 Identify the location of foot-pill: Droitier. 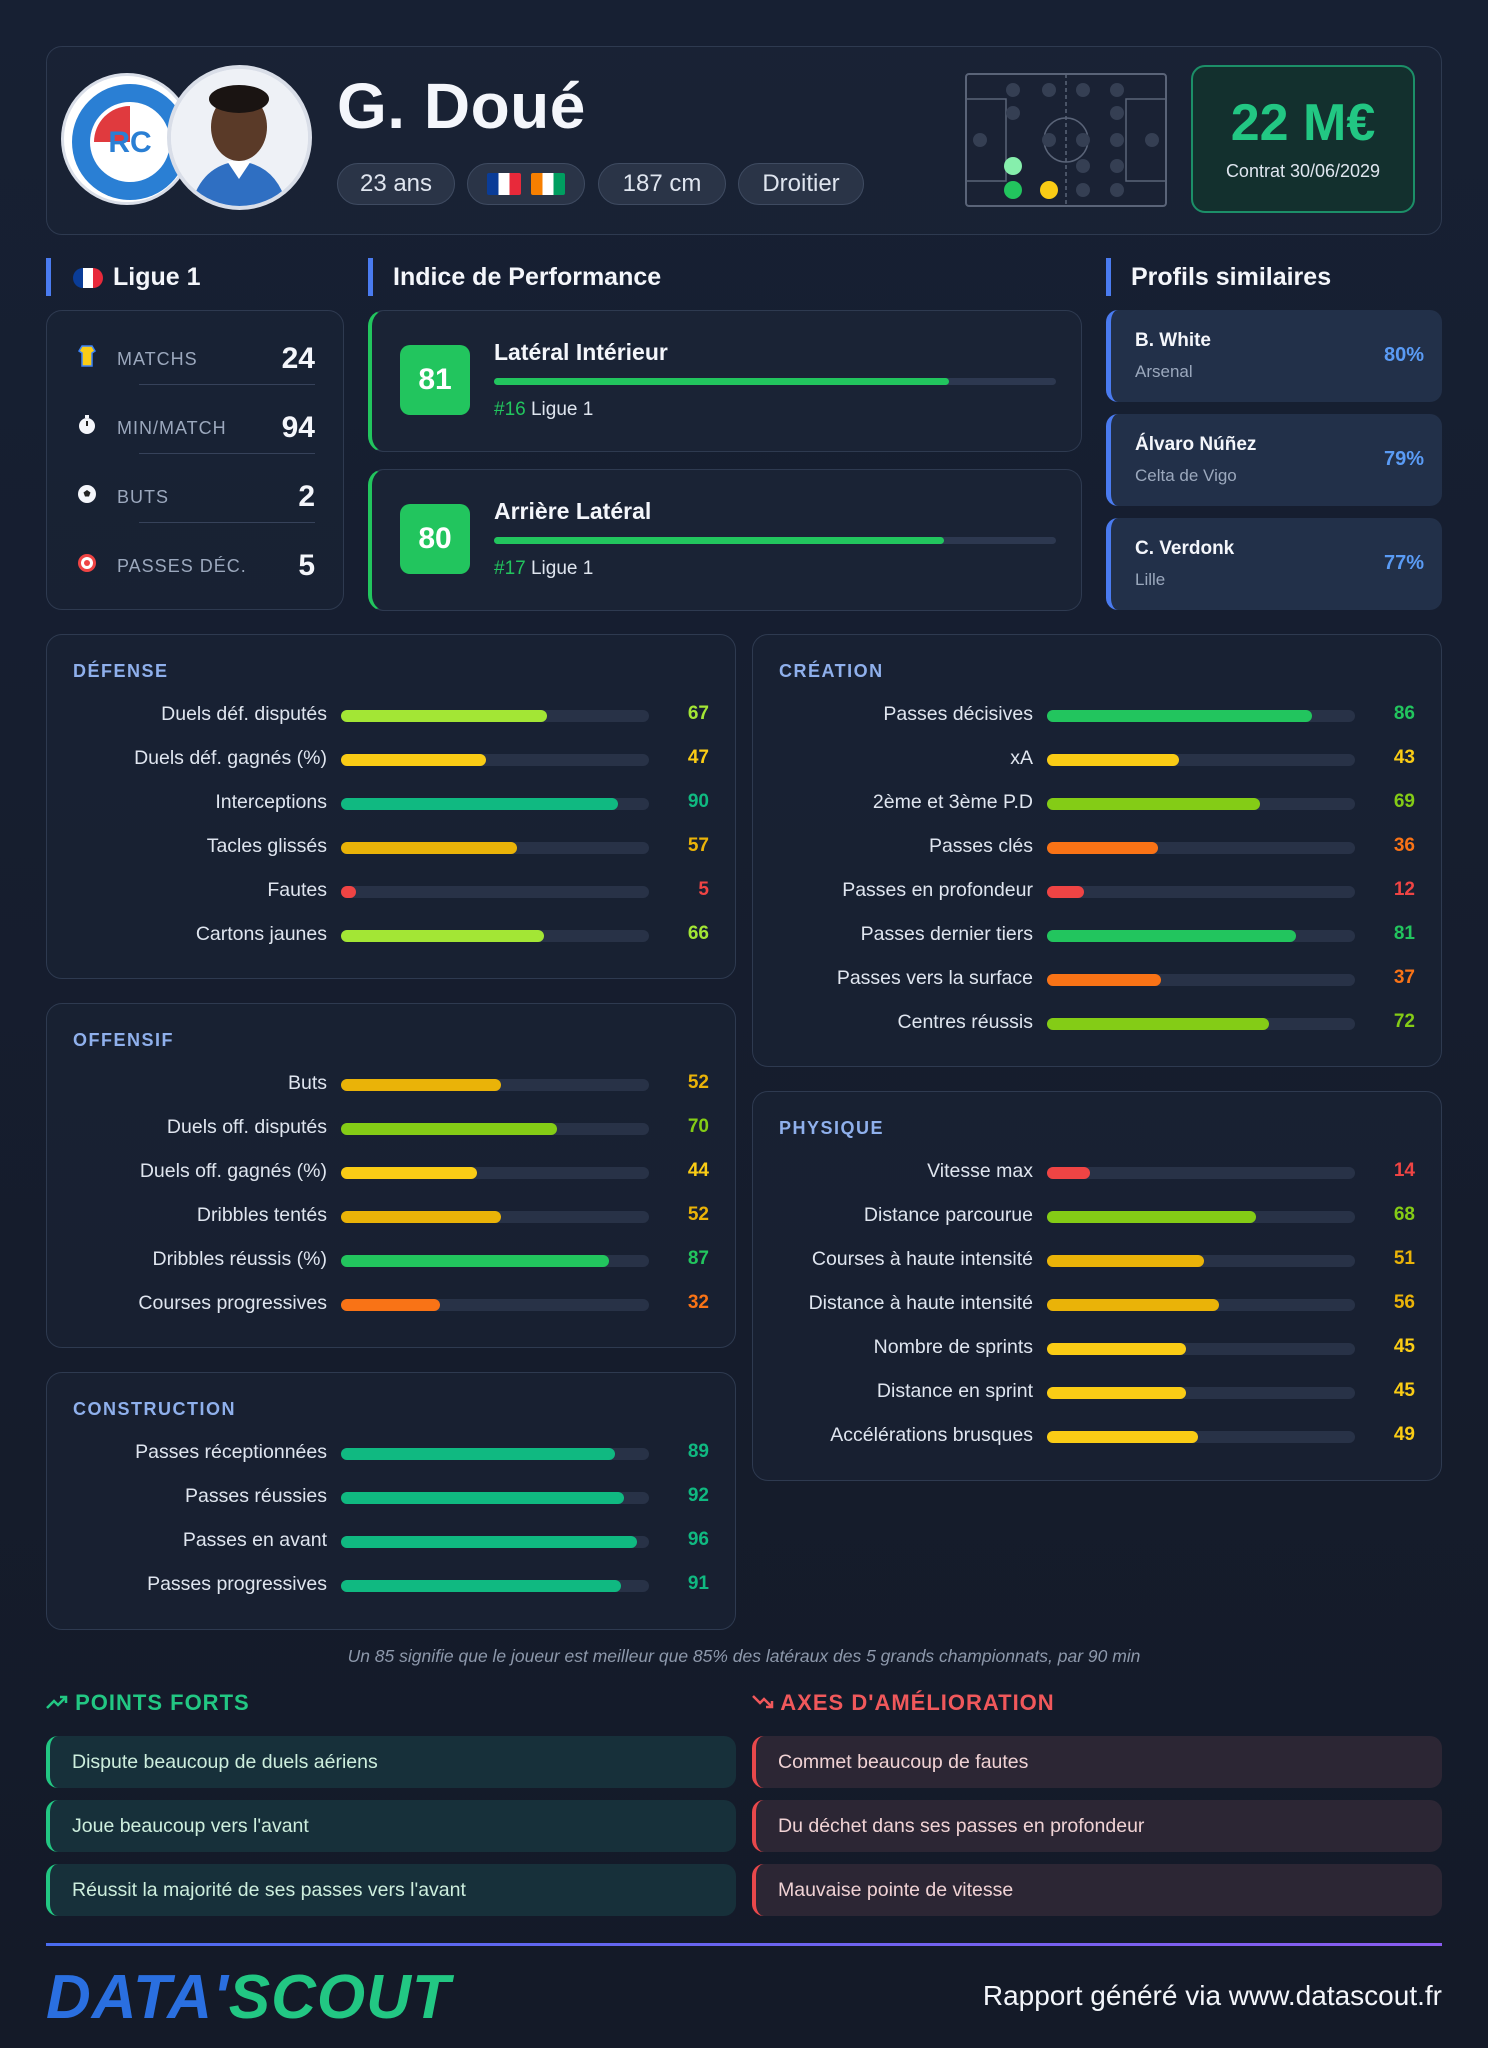
(801, 184).